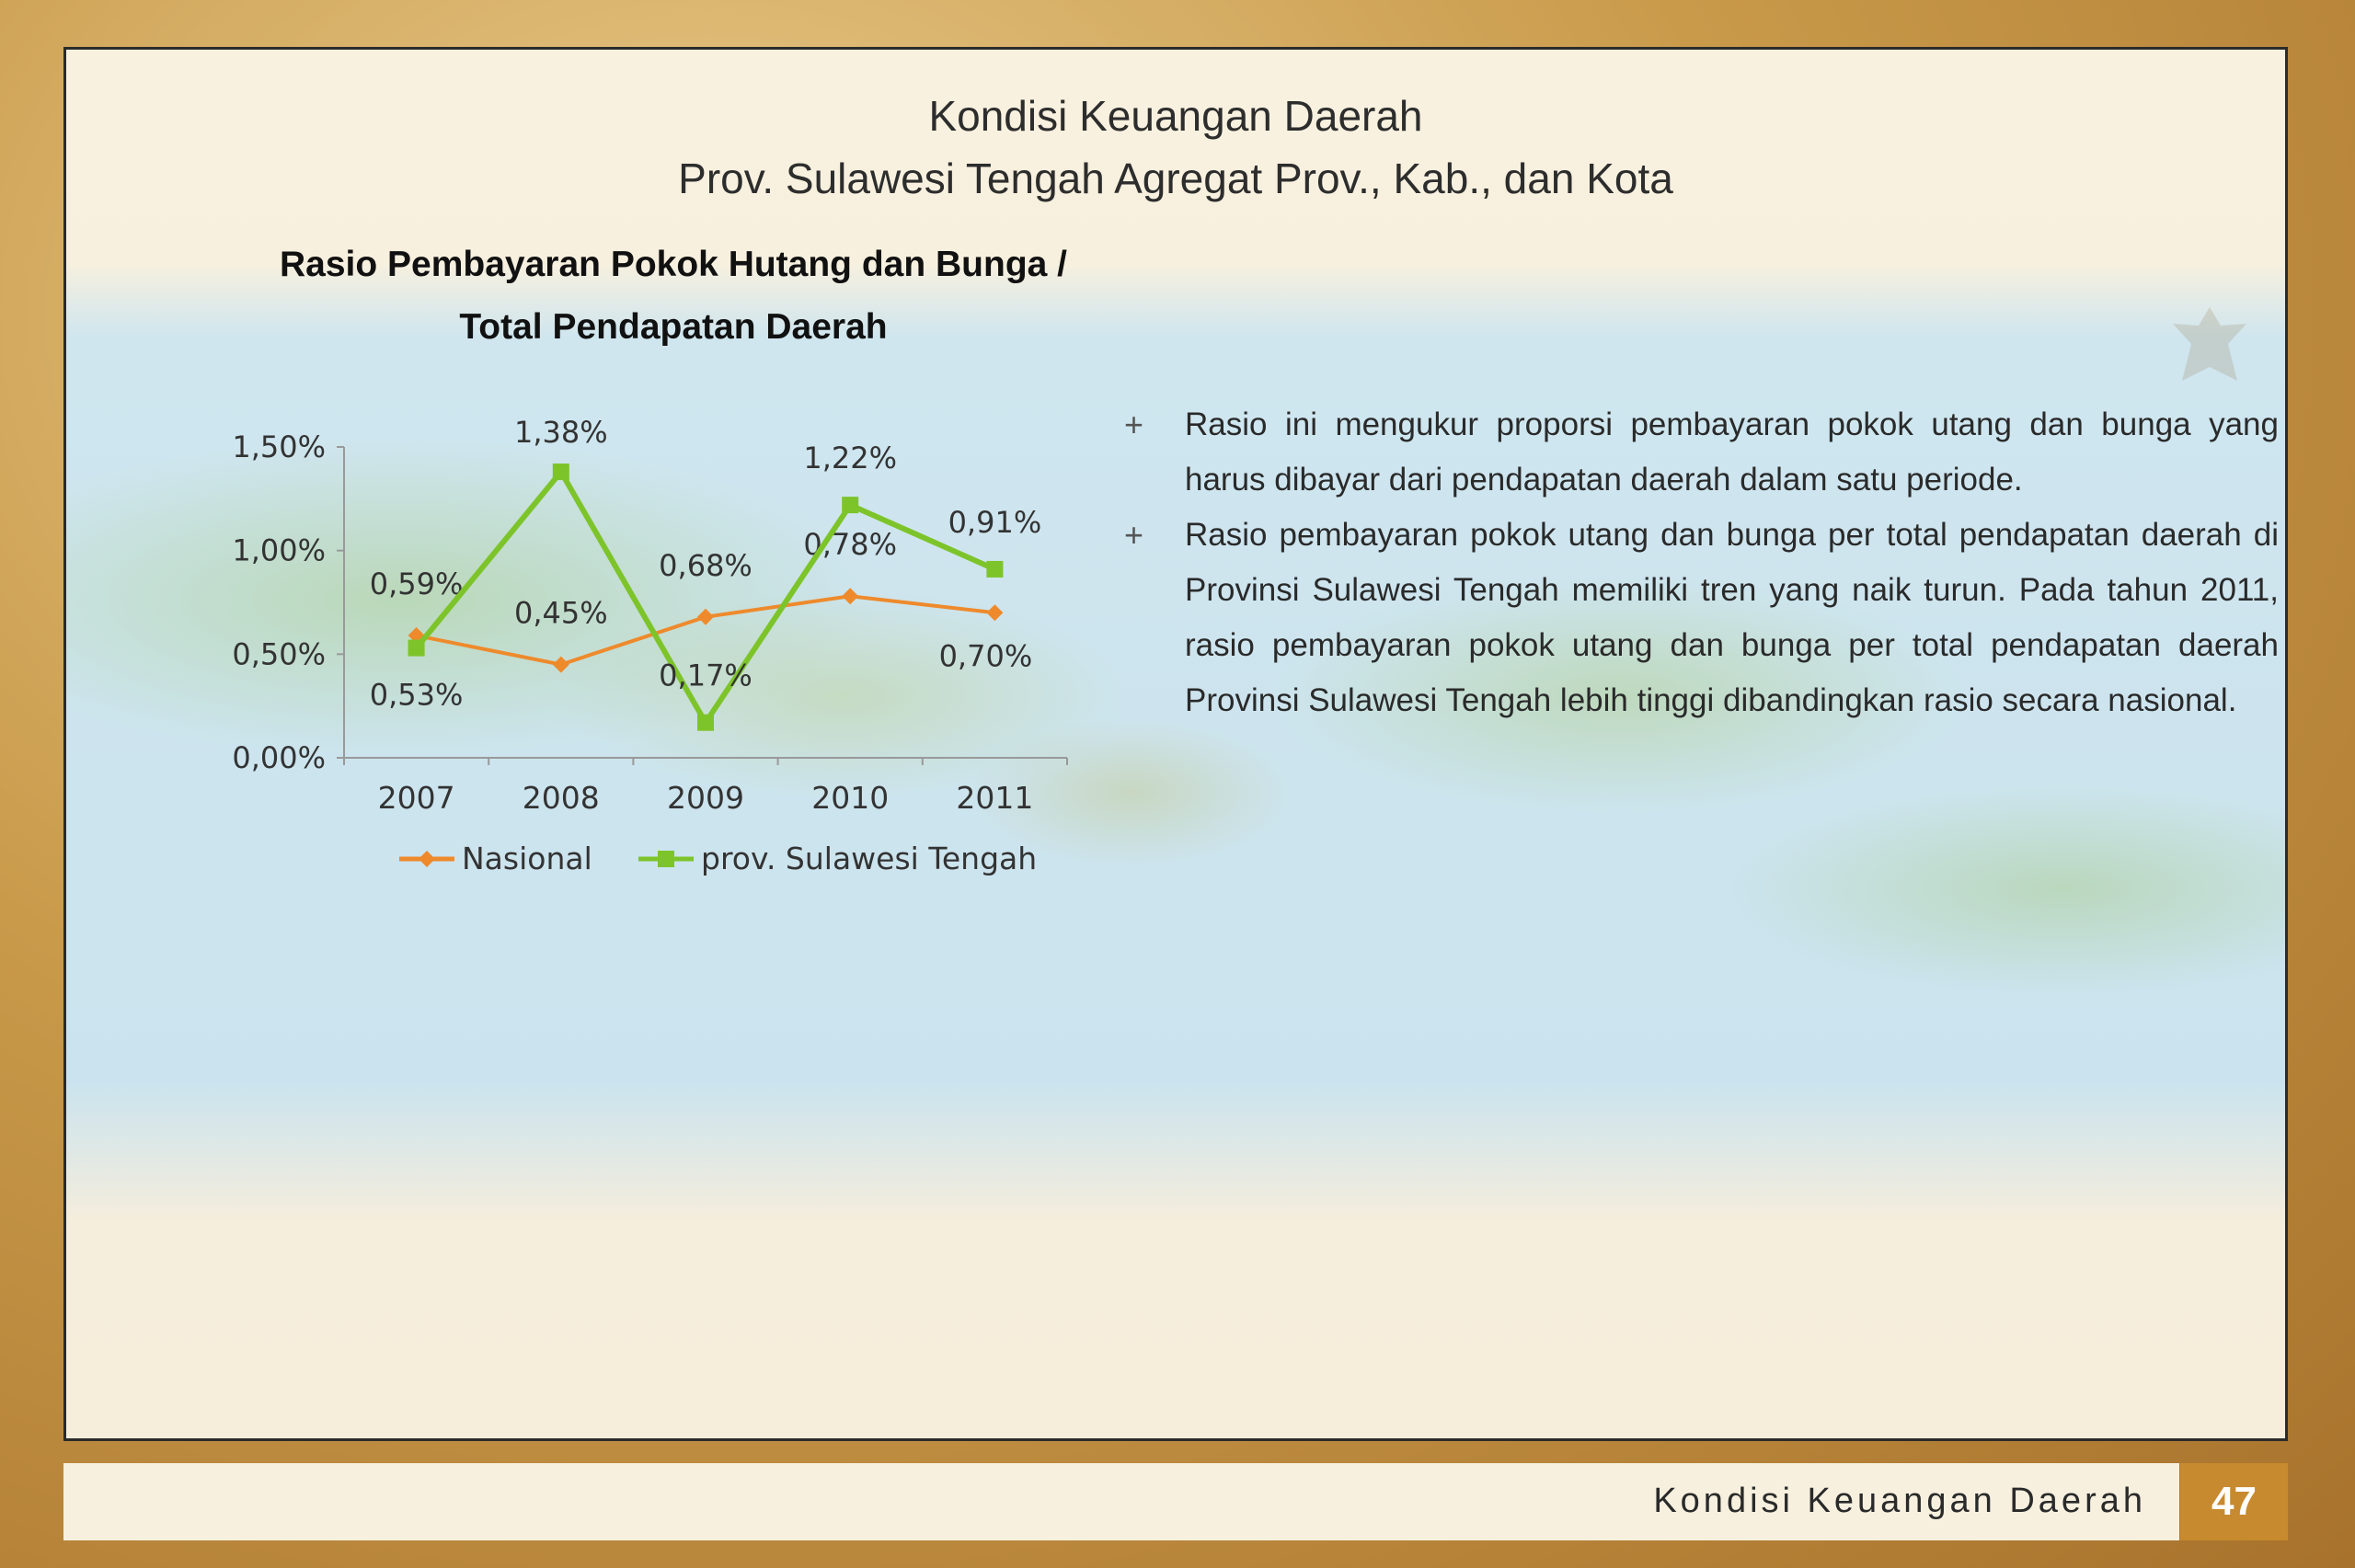  I want to click on legend-label: prov. Sulawesi Tengah, so click(869, 858).